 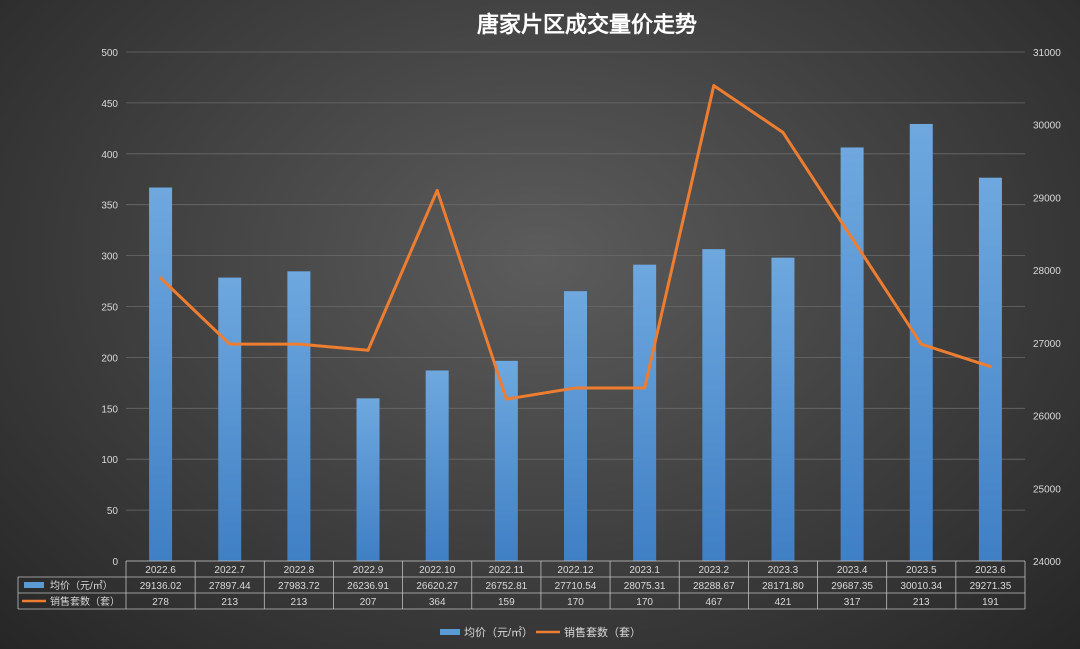 What do you see at coordinates (161, 374) in the screenshot?
I see `bar-2022.6` at bounding box center [161, 374].